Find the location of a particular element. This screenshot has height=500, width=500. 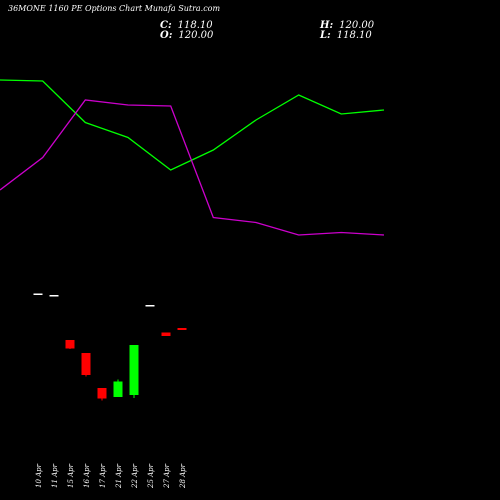

x-tick-label: 15 Apr is located at coordinates (71, 475).